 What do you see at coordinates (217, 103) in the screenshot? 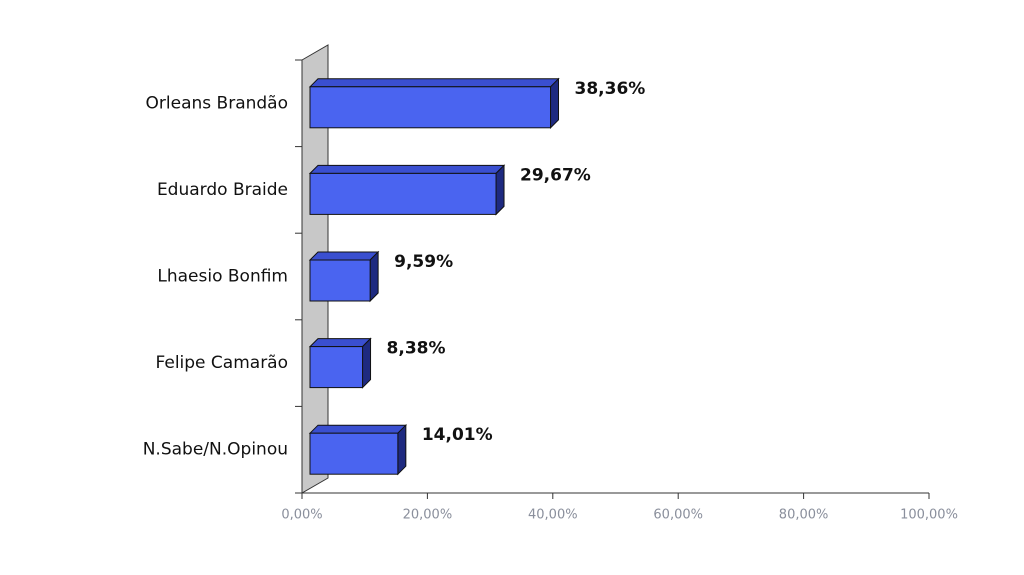
I see `y-tick-label: Orleans Brandão` at bounding box center [217, 103].